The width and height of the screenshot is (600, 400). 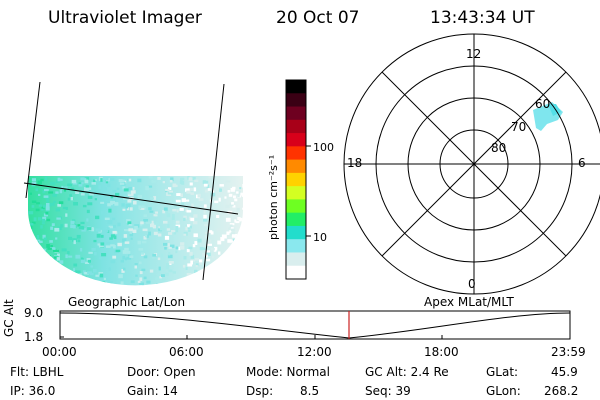 What do you see at coordinates (499, 148) in the screenshot?
I see `mlat-label-80: 80` at bounding box center [499, 148].